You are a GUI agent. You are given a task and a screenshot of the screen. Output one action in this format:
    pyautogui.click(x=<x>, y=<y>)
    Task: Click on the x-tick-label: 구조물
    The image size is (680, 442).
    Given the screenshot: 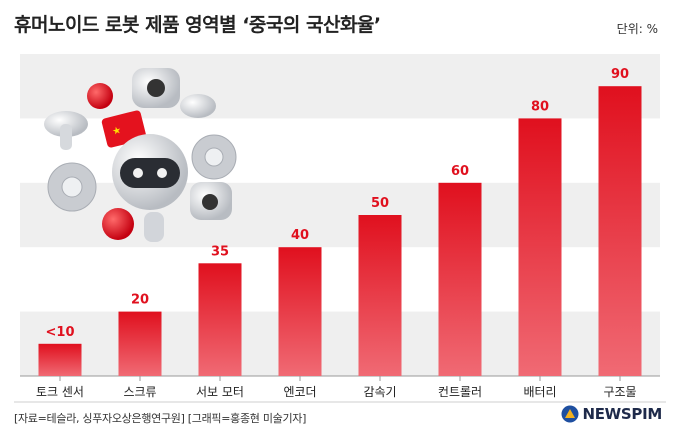 What is the action you would take?
    pyautogui.click(x=619, y=392)
    